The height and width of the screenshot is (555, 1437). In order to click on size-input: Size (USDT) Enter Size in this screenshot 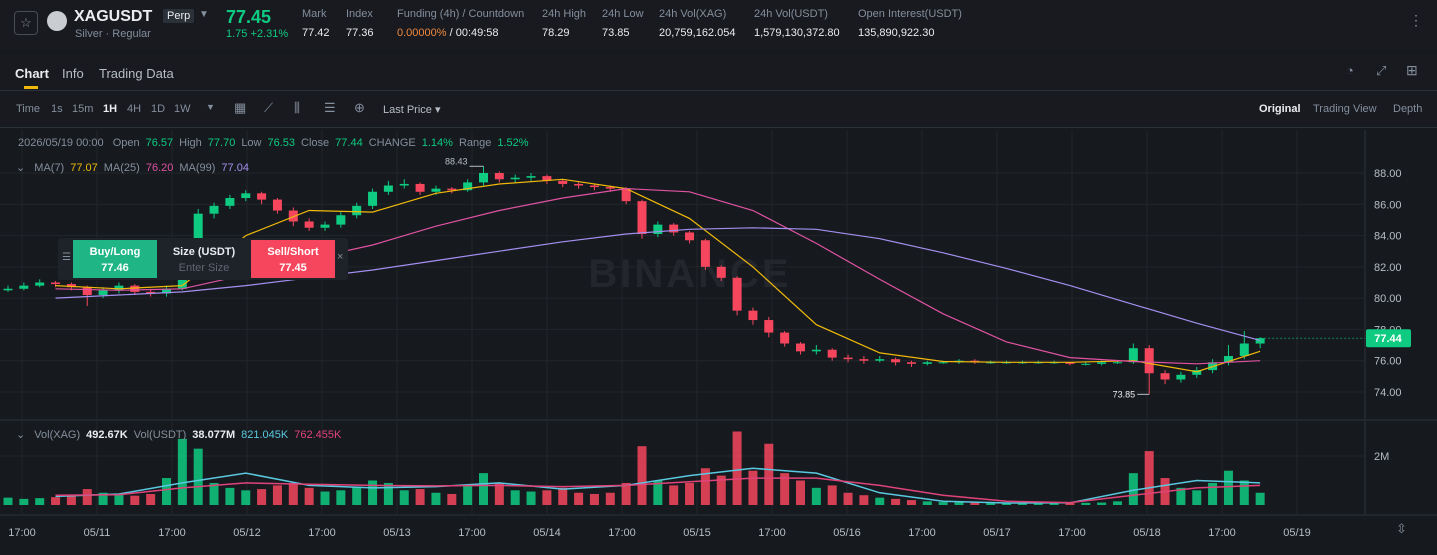, I will do `click(204, 259)`.